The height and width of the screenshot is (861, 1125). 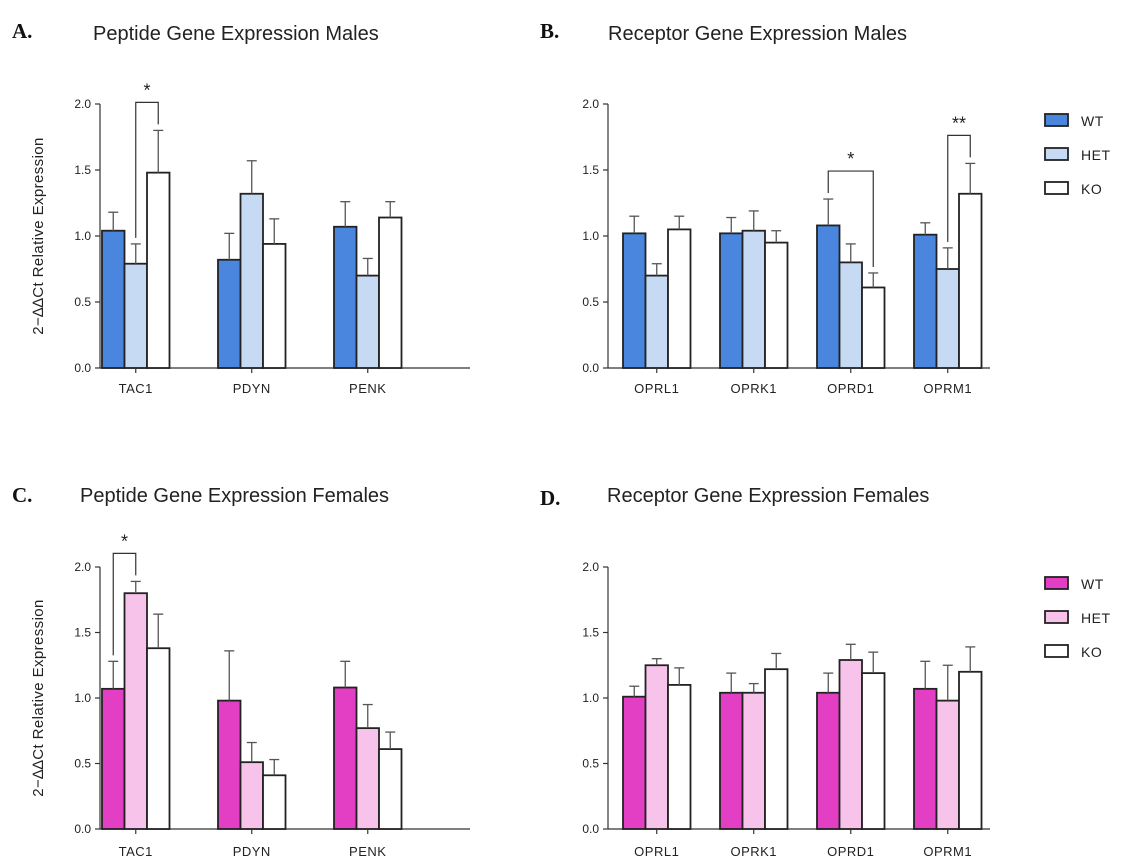 What do you see at coordinates (768, 496) in the screenshot?
I see `panel-title: Receptor Gene Expression Females` at bounding box center [768, 496].